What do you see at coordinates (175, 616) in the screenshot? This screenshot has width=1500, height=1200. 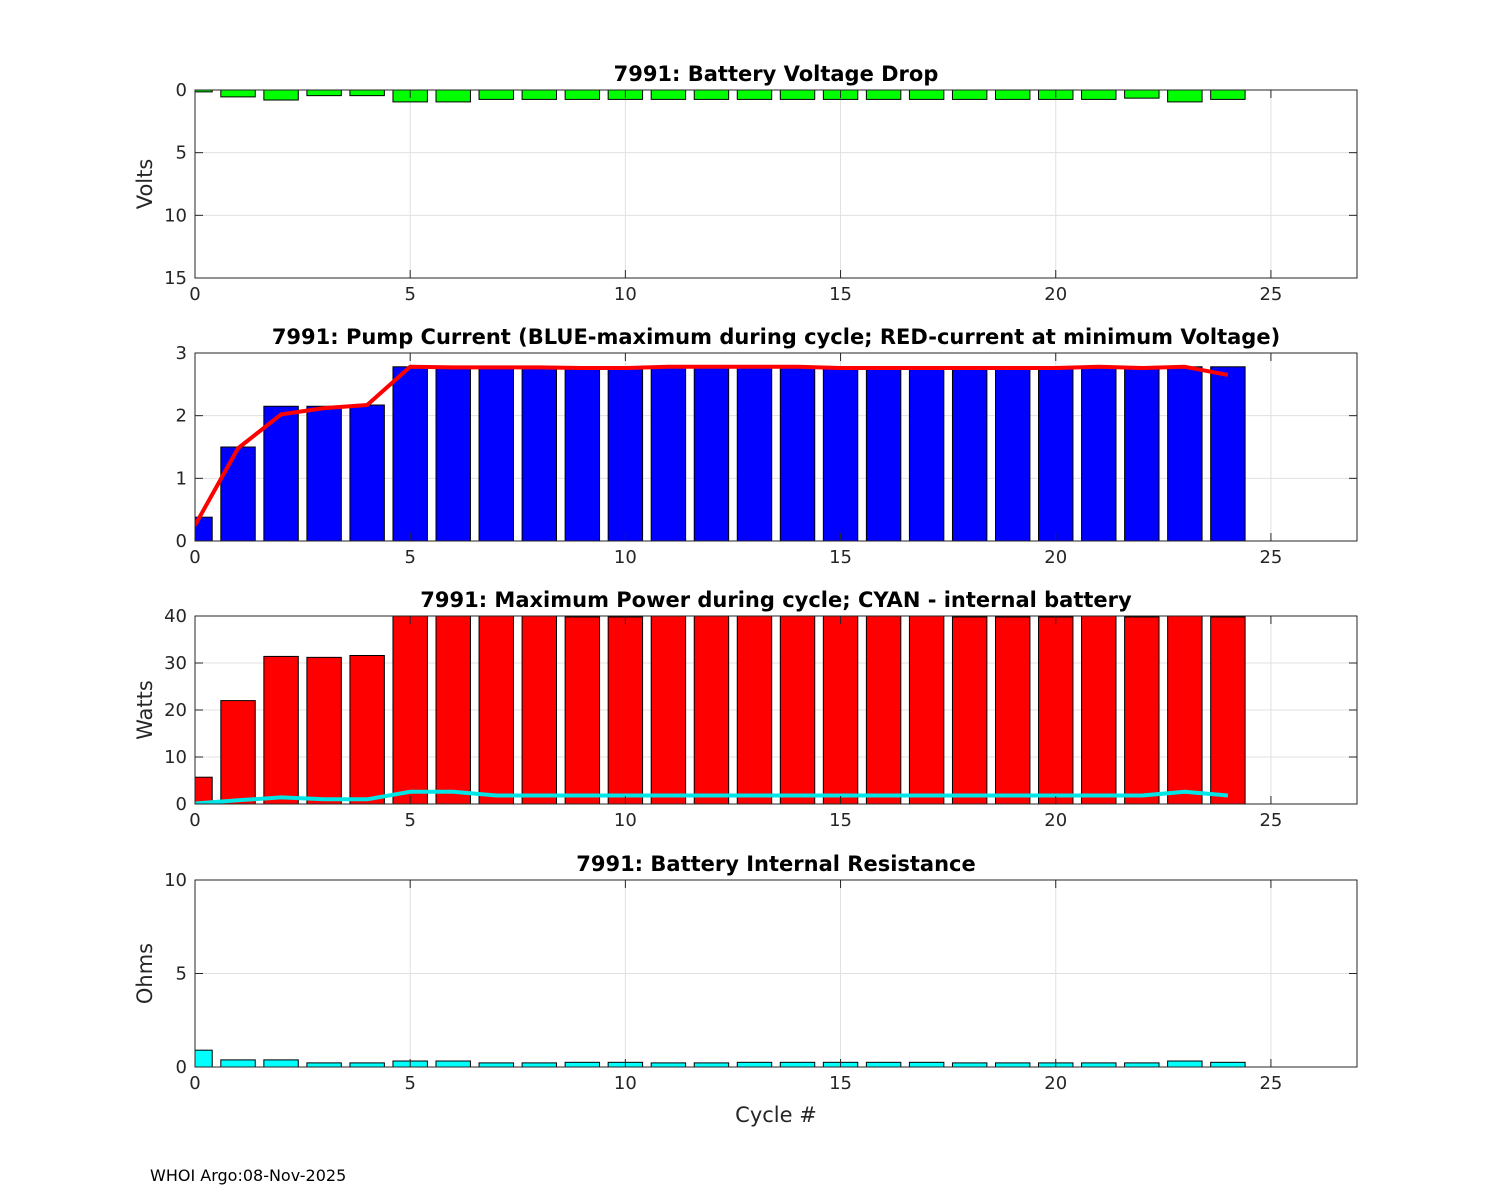 I see `tick-label-y: 40` at bounding box center [175, 616].